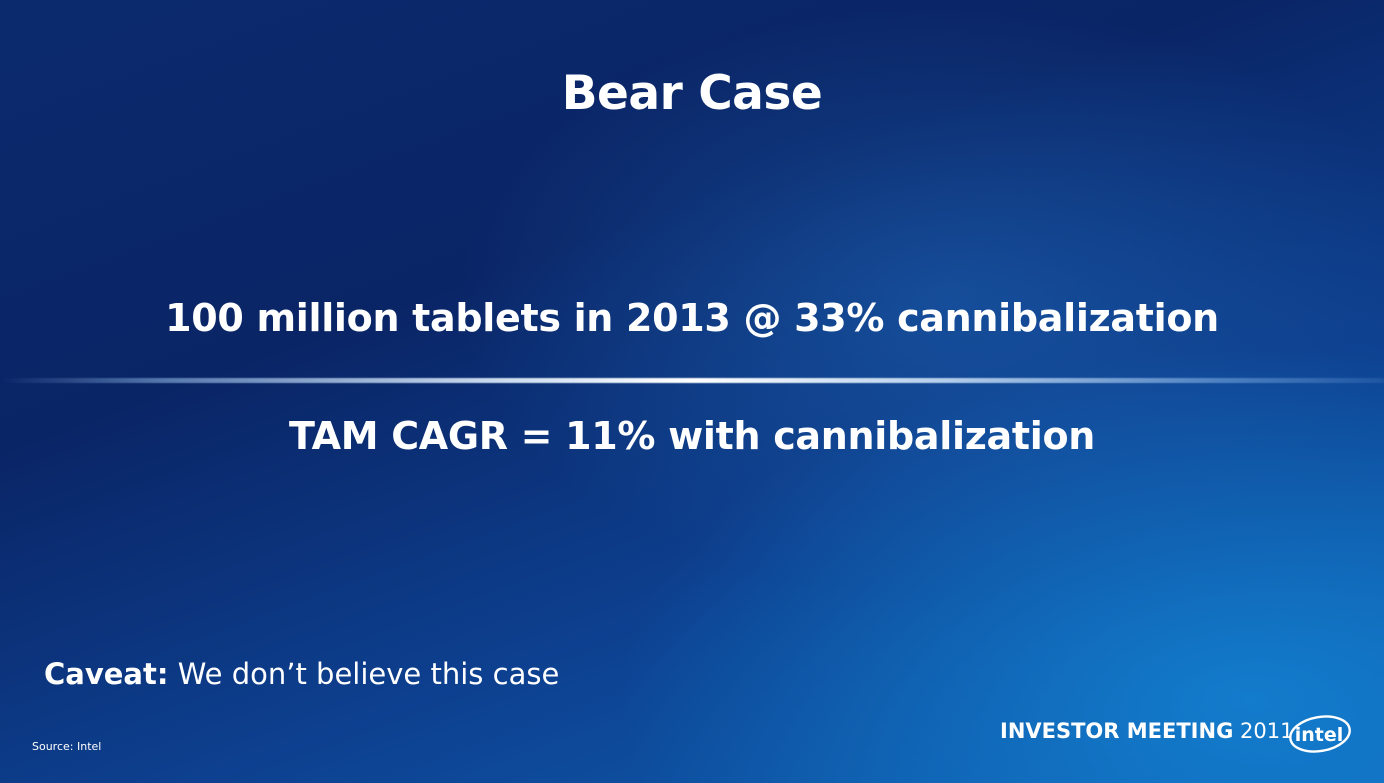 The image size is (1384, 783). I want to click on caveat-note: Caveat: We don’t believe this case, so click(301, 674).